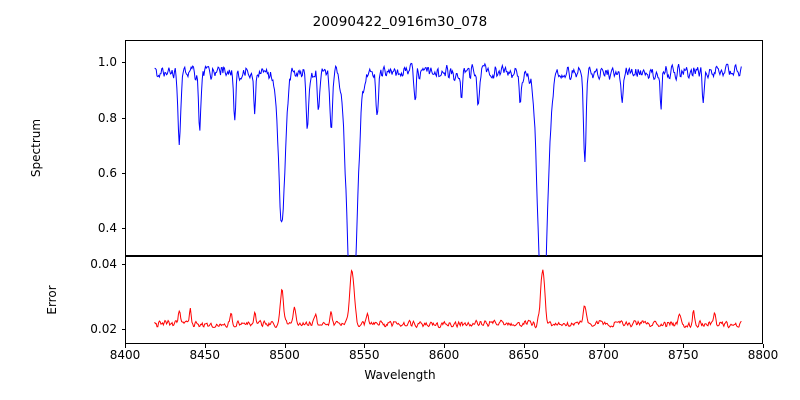  I want to click on x-tick-label: 8750, so click(683, 355).